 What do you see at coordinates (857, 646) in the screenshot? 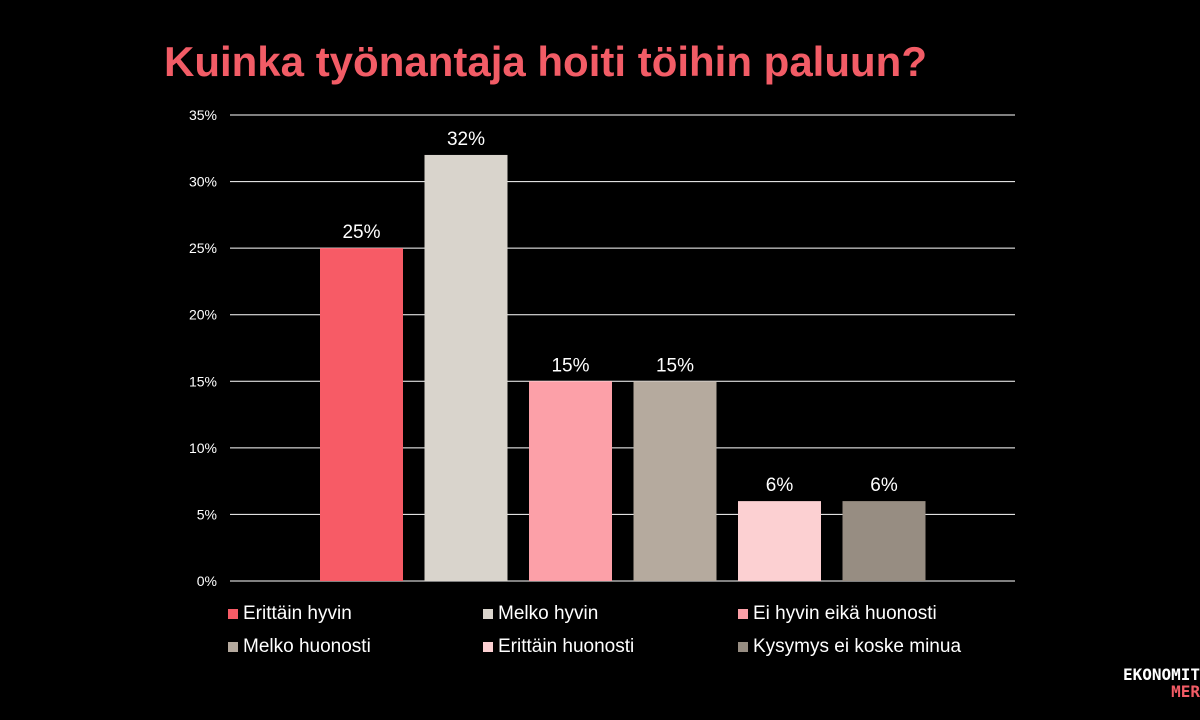
I see `legend-label: Kysymys ei koske minua` at bounding box center [857, 646].